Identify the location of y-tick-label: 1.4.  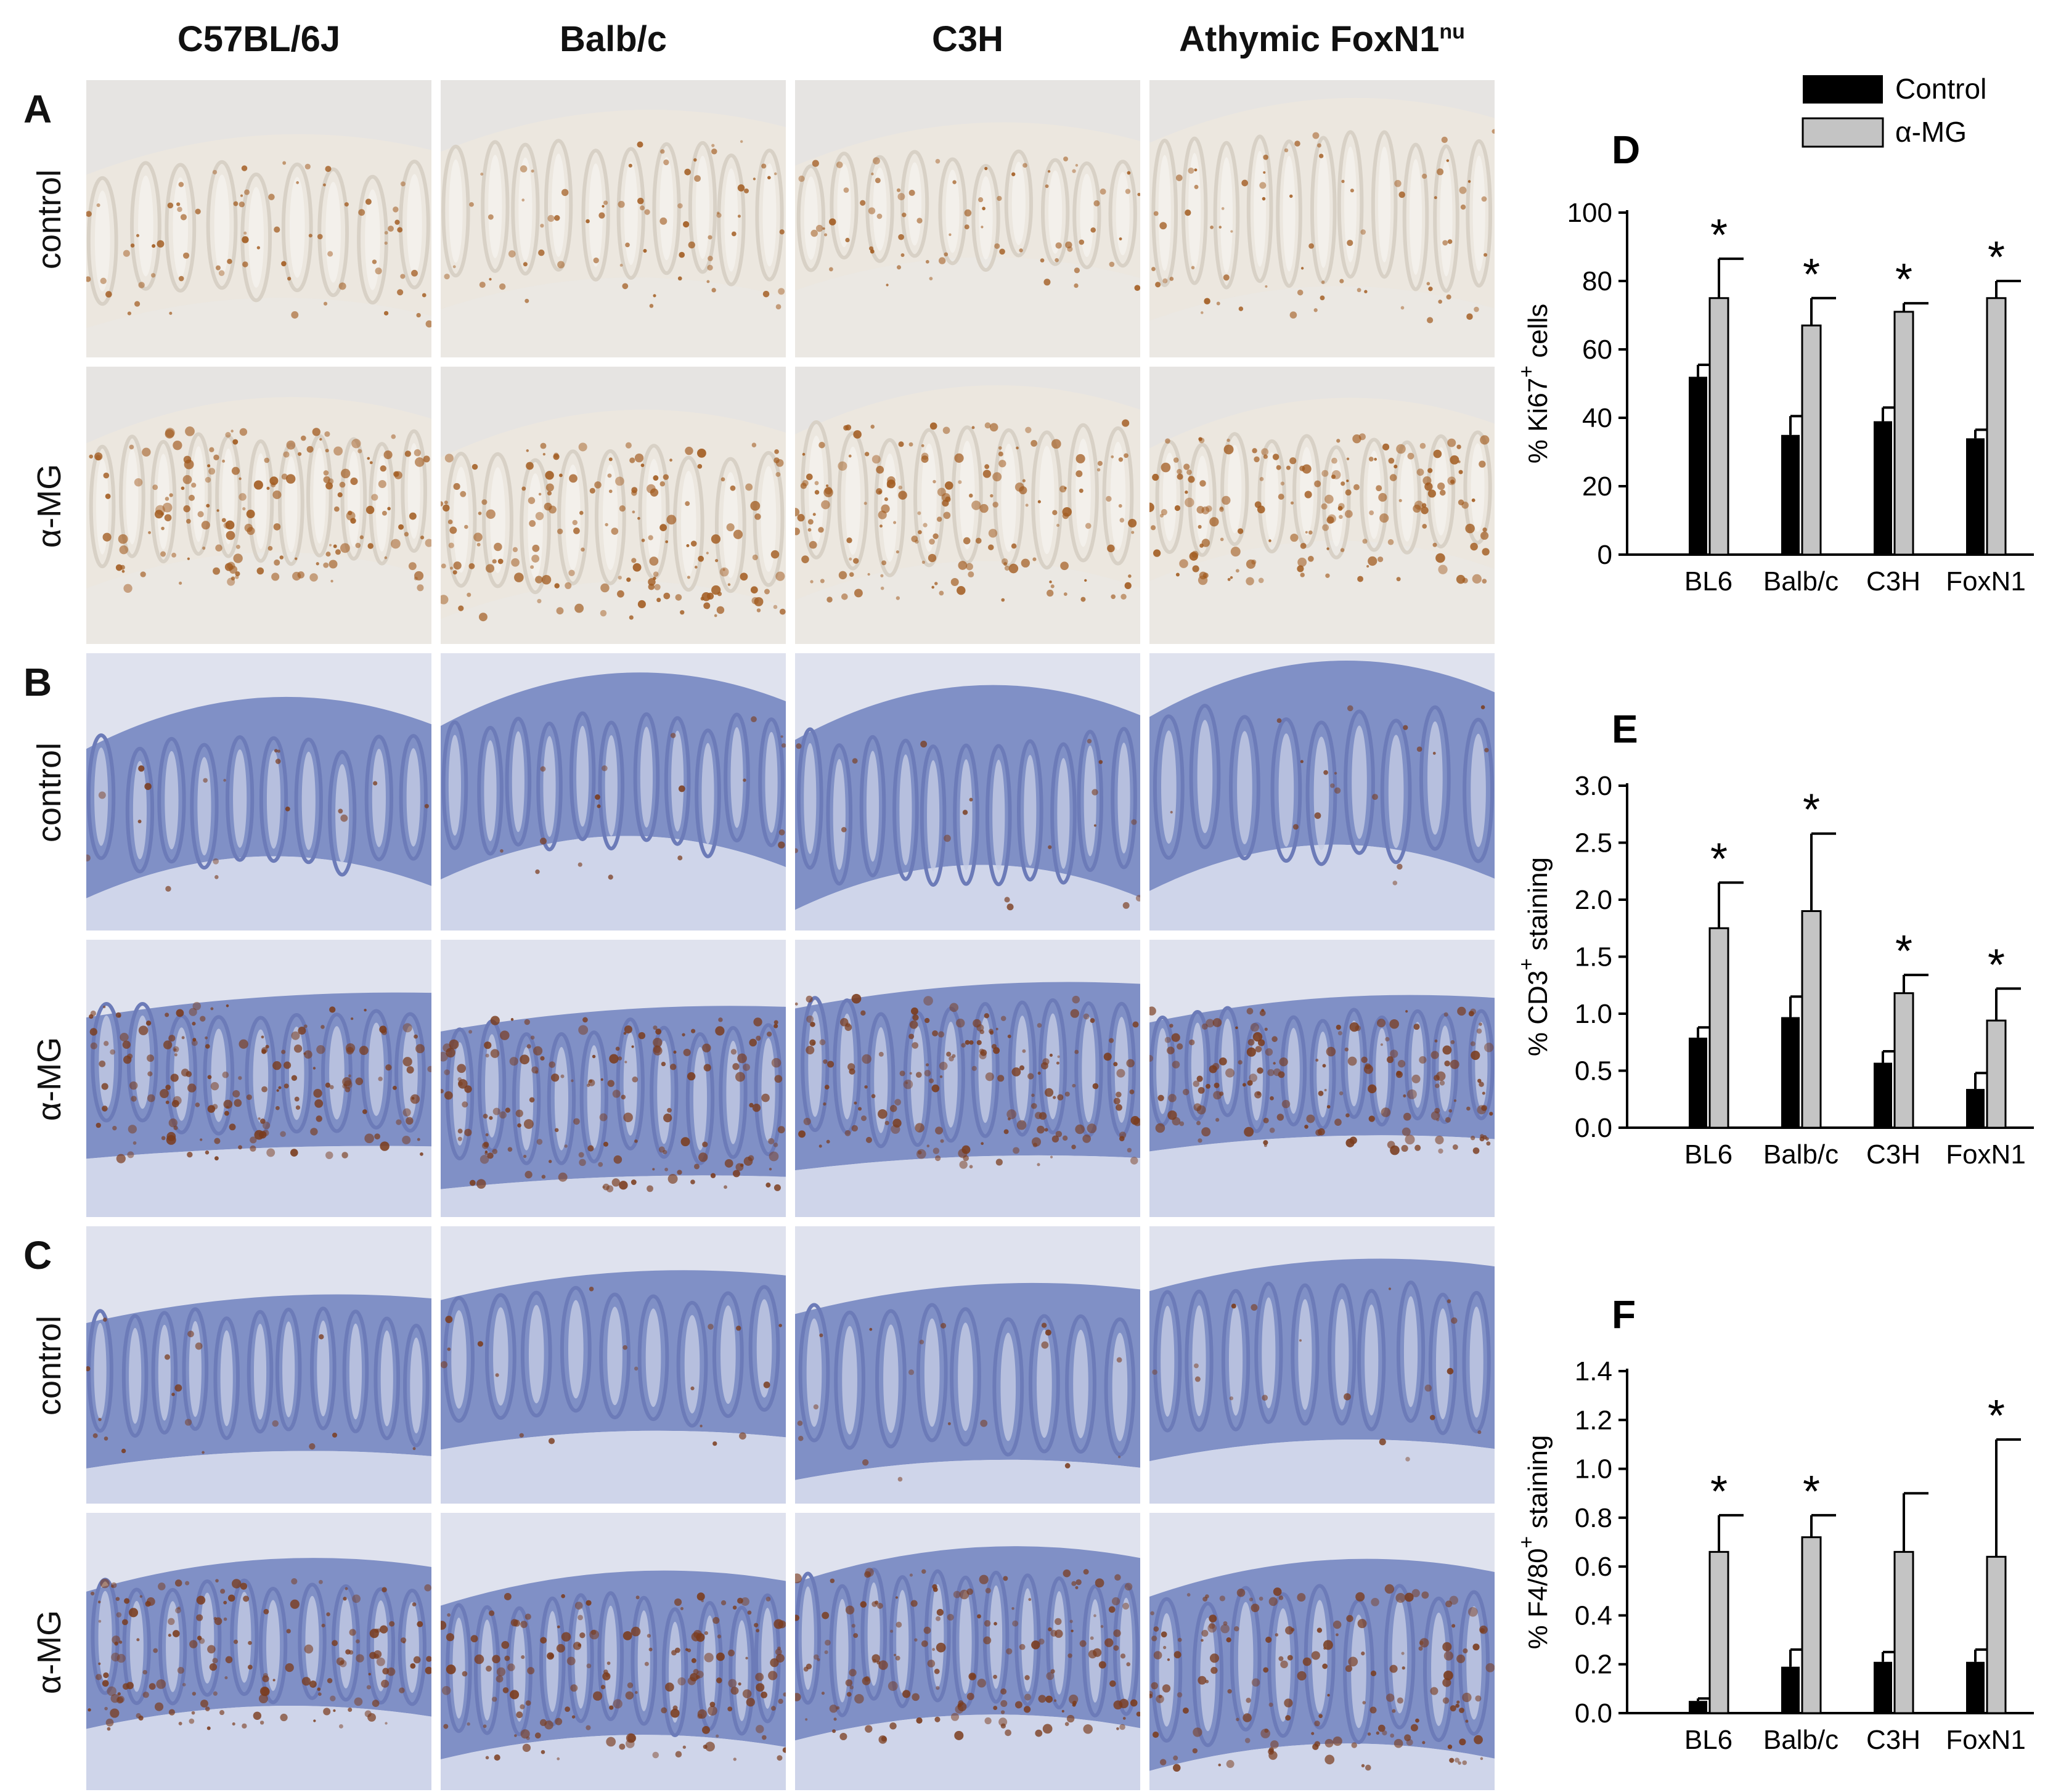
(1593, 1371).